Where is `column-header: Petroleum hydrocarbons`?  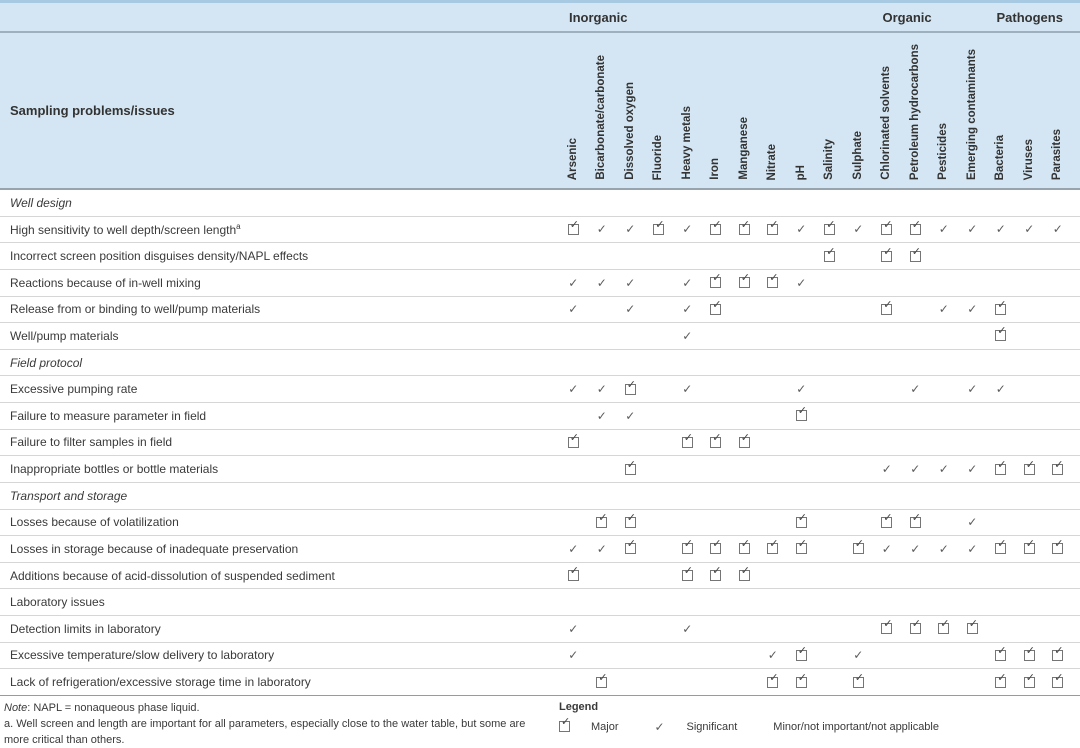
column-header: Petroleum hydrocarbons is located at coordinates (915, 110).